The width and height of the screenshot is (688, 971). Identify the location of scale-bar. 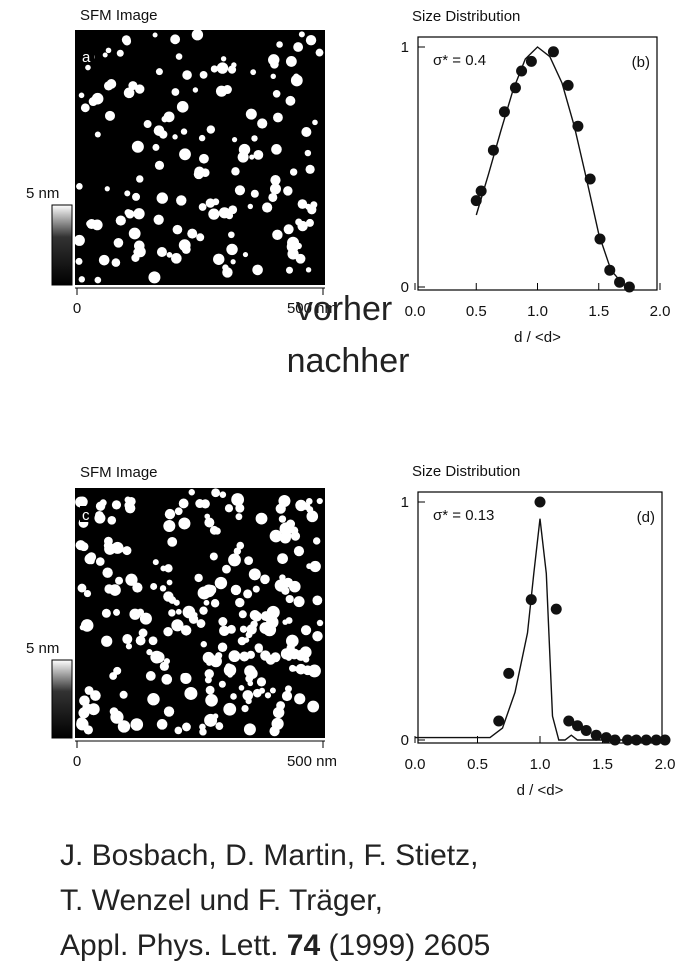
(62, 245).